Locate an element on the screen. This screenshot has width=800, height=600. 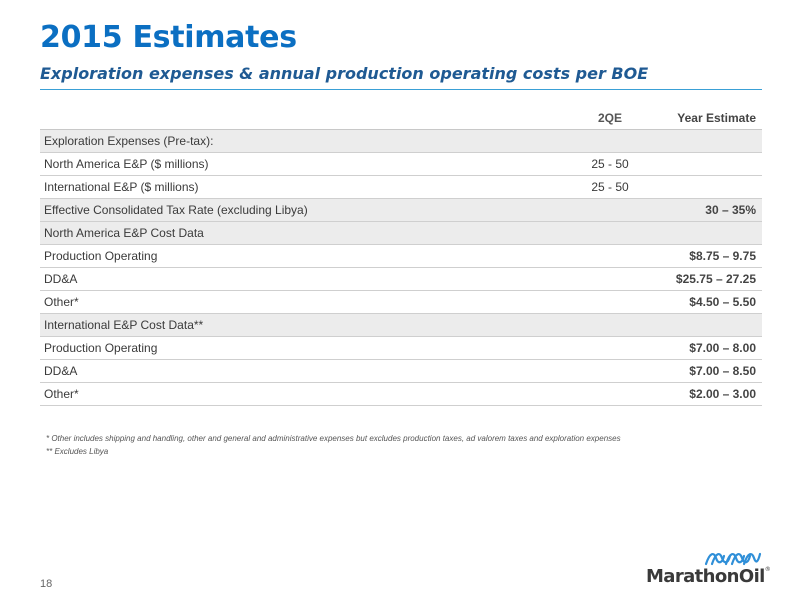
row-year-estimate-value: $4.50 – 5.50 is located at coordinates (722, 302).